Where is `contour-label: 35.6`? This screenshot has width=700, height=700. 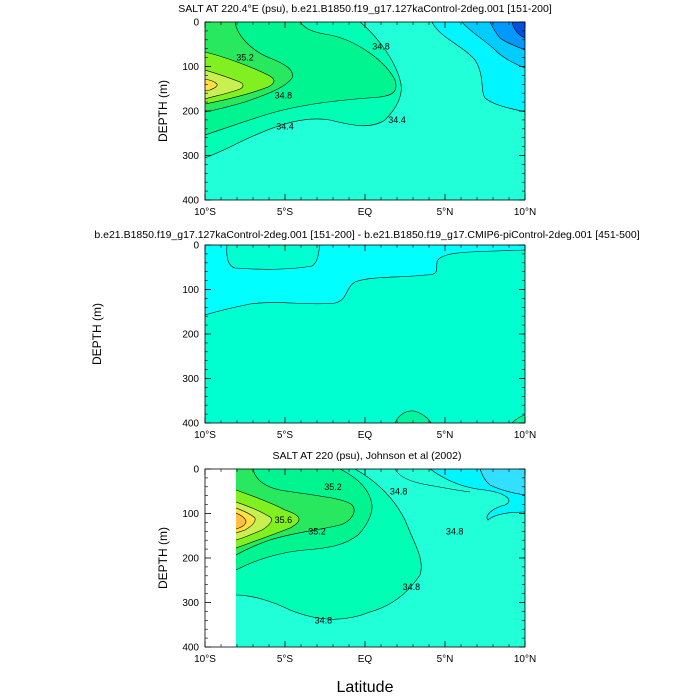
contour-label: 35.6 is located at coordinates (284, 520).